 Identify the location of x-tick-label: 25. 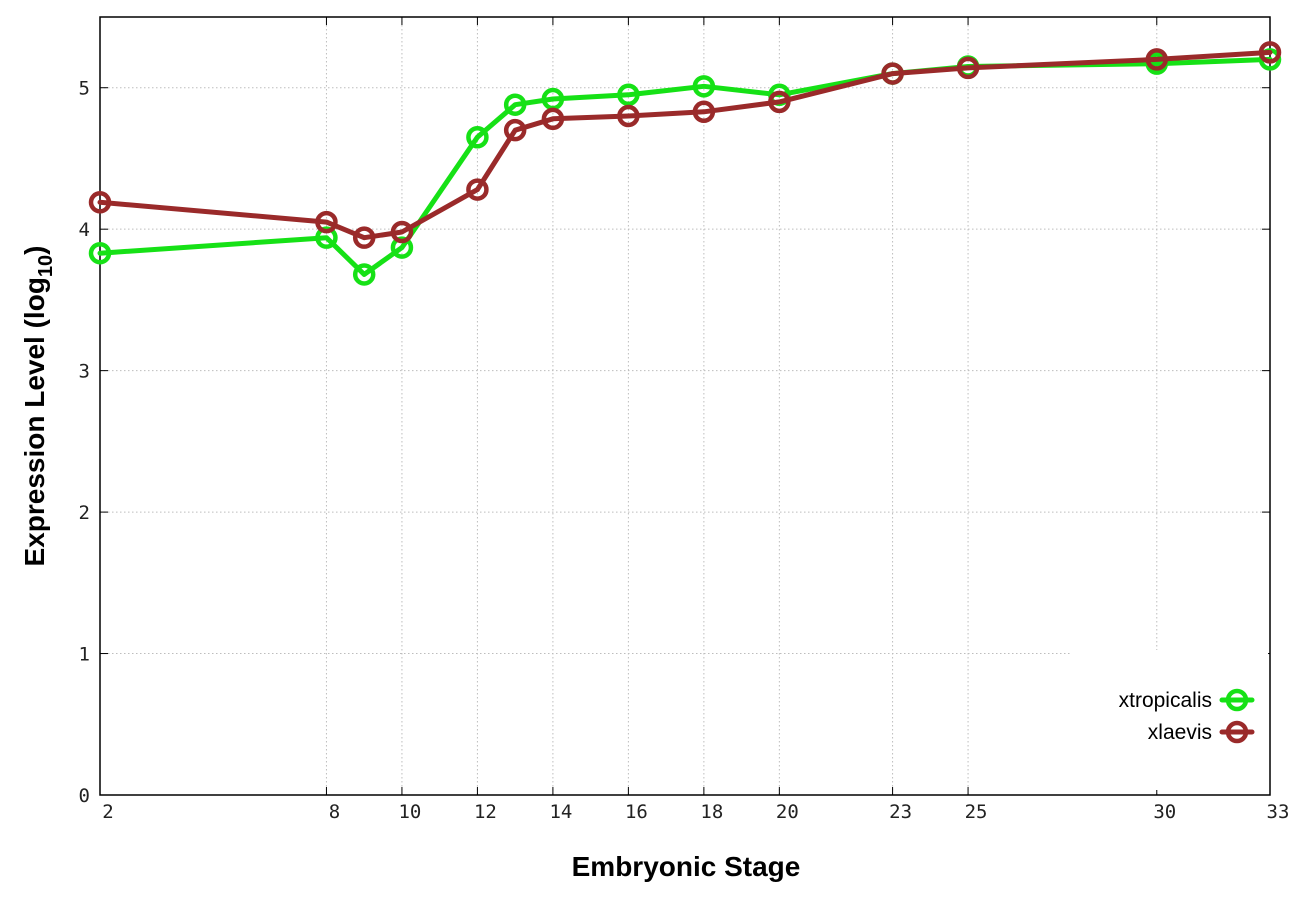
(976, 812).